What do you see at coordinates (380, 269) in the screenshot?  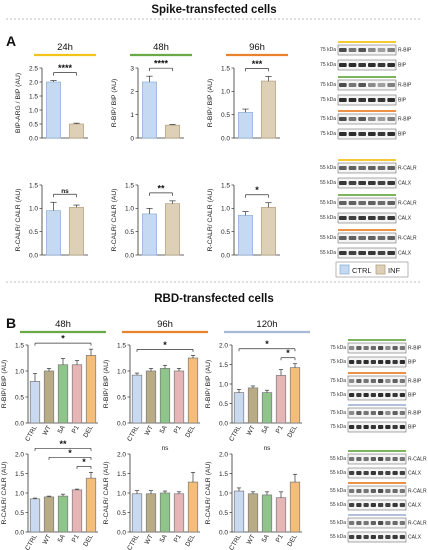 I see `legend-swatch-inf` at bounding box center [380, 269].